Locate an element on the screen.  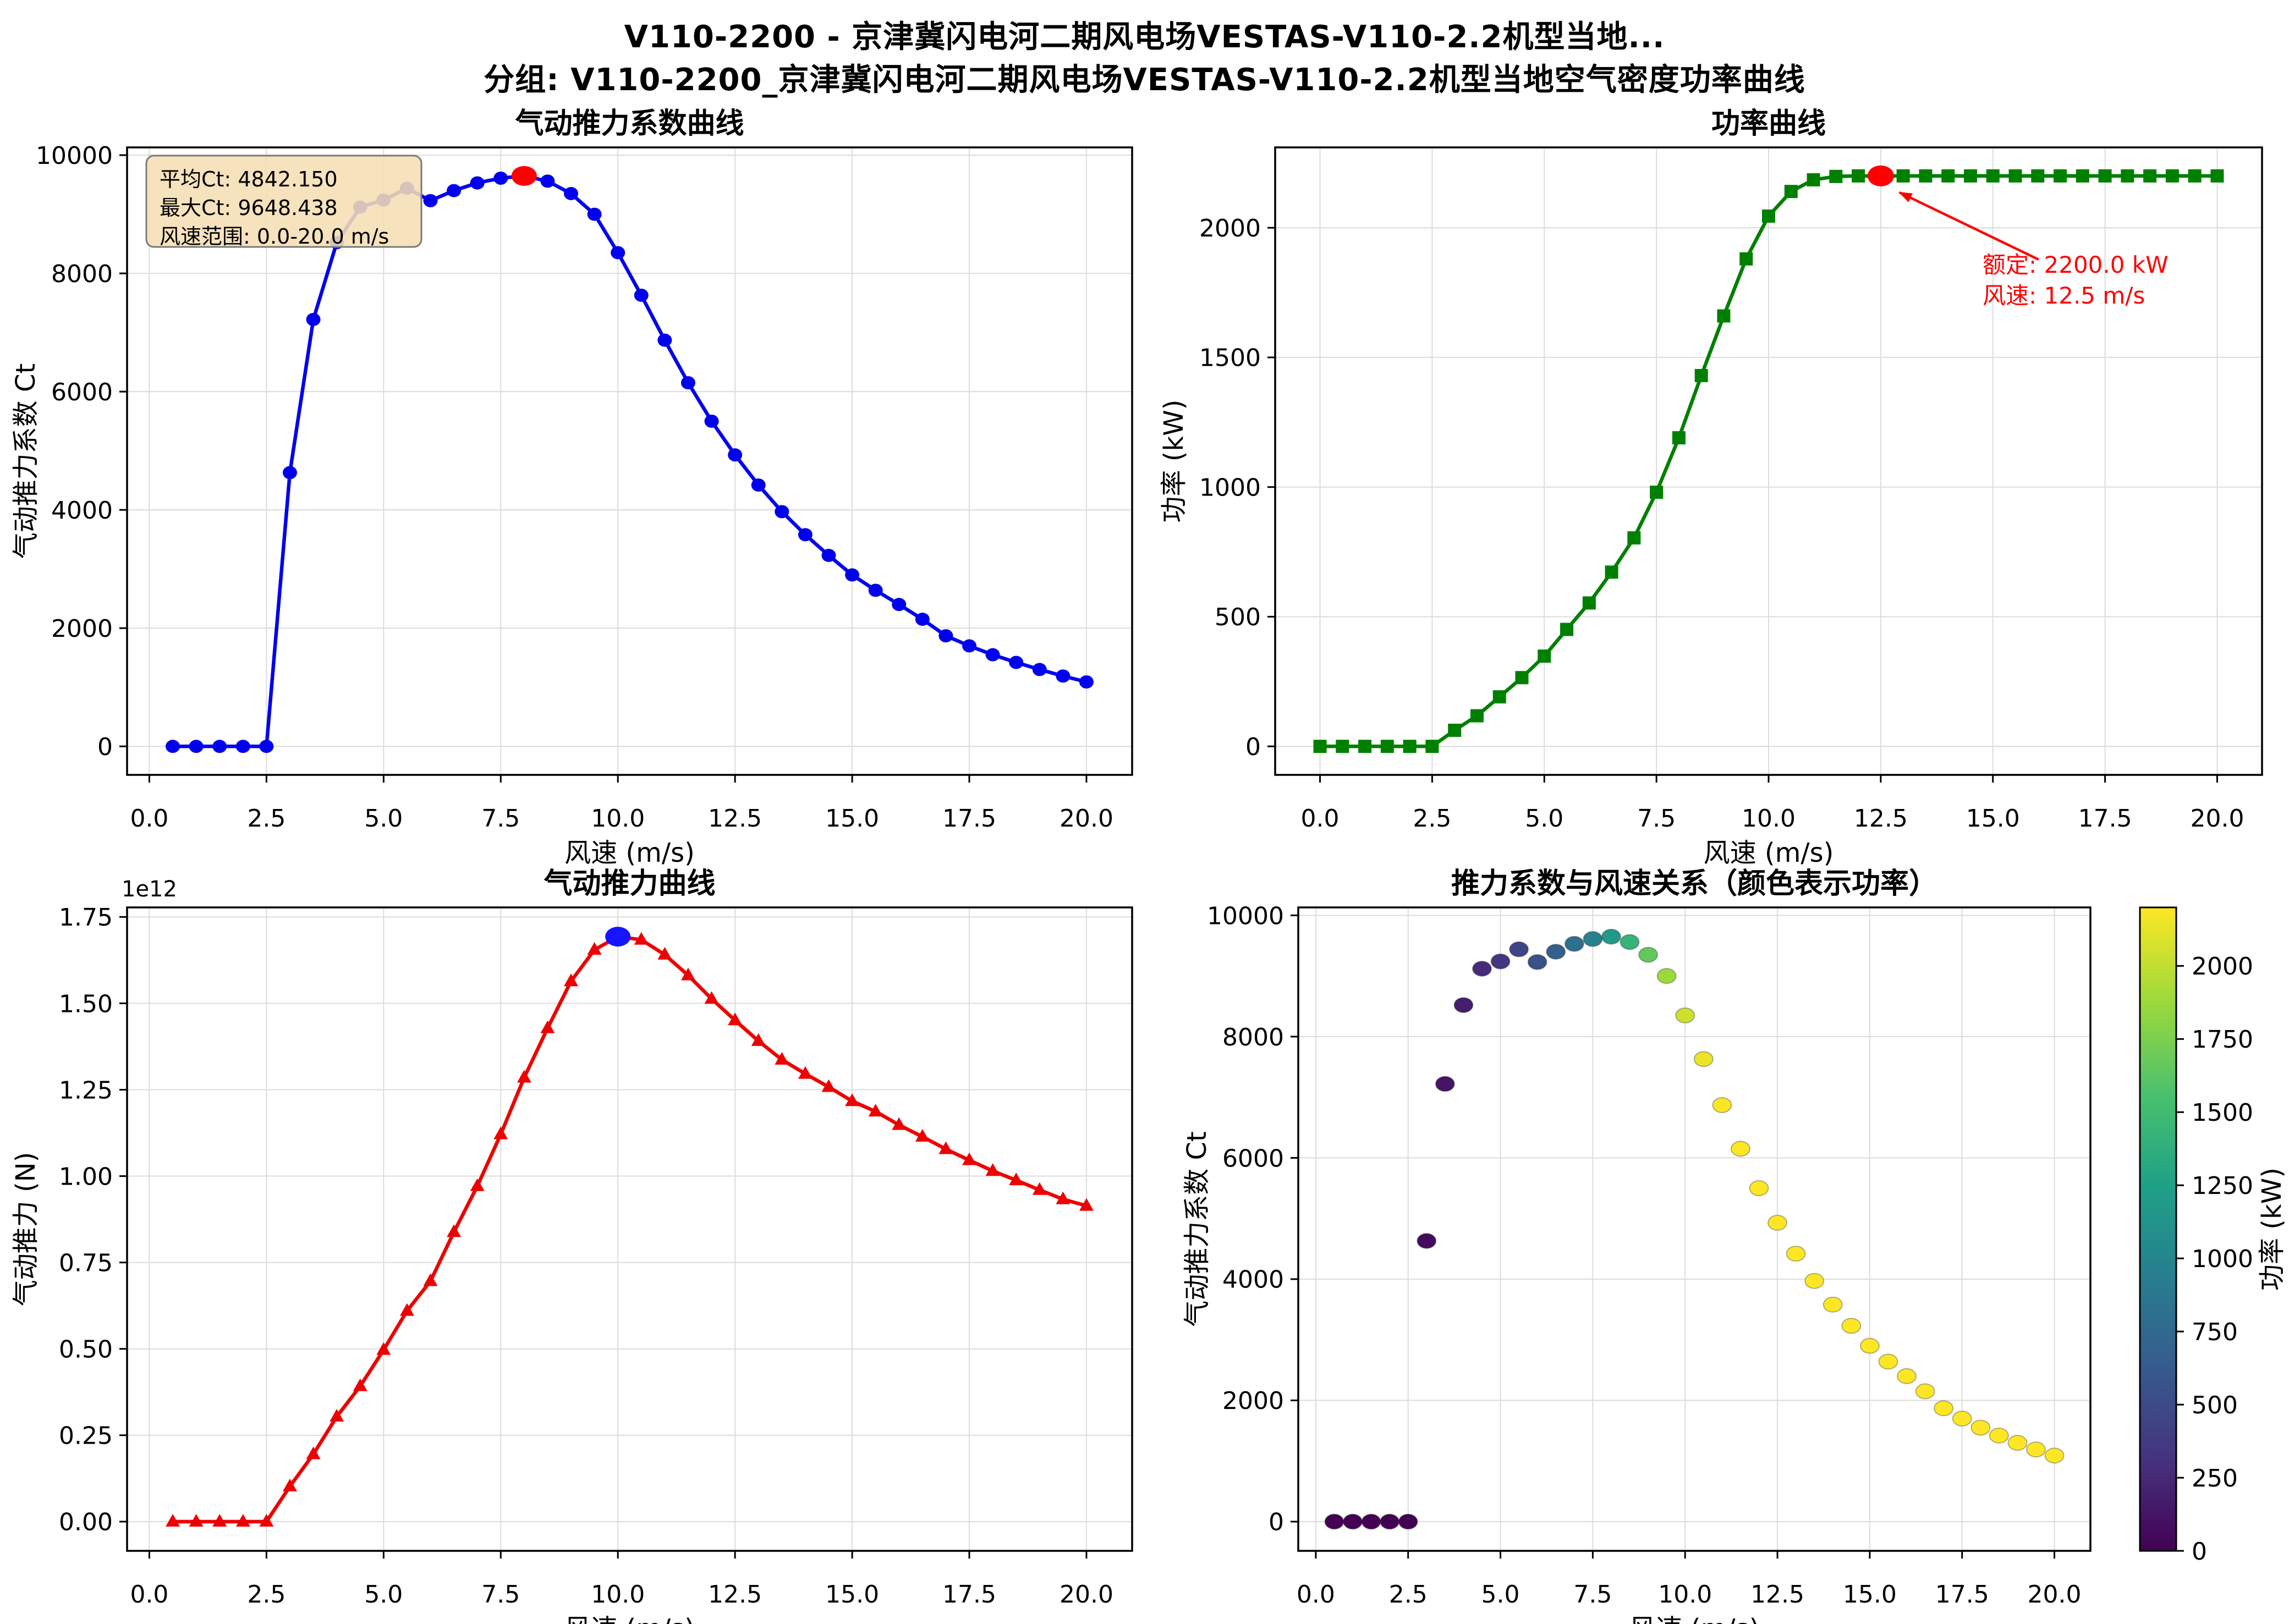
rated-point is located at coordinates (1880, 175).